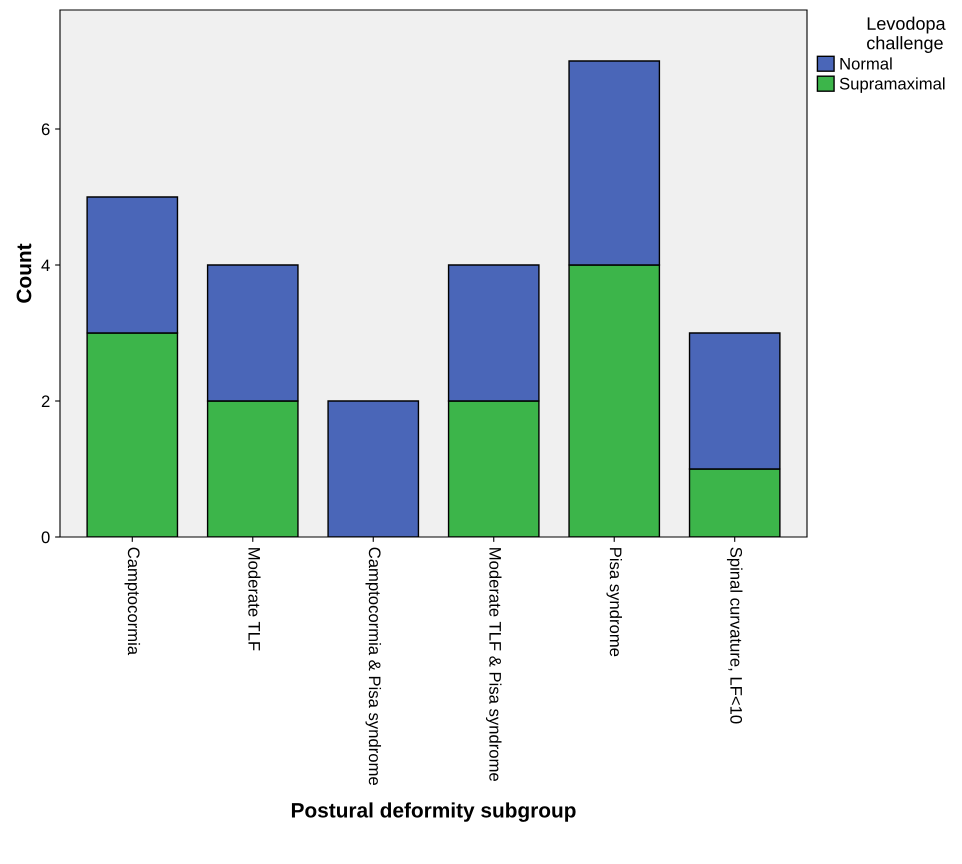  I want to click on legend-title: Levodopa challenge, so click(906, 34).